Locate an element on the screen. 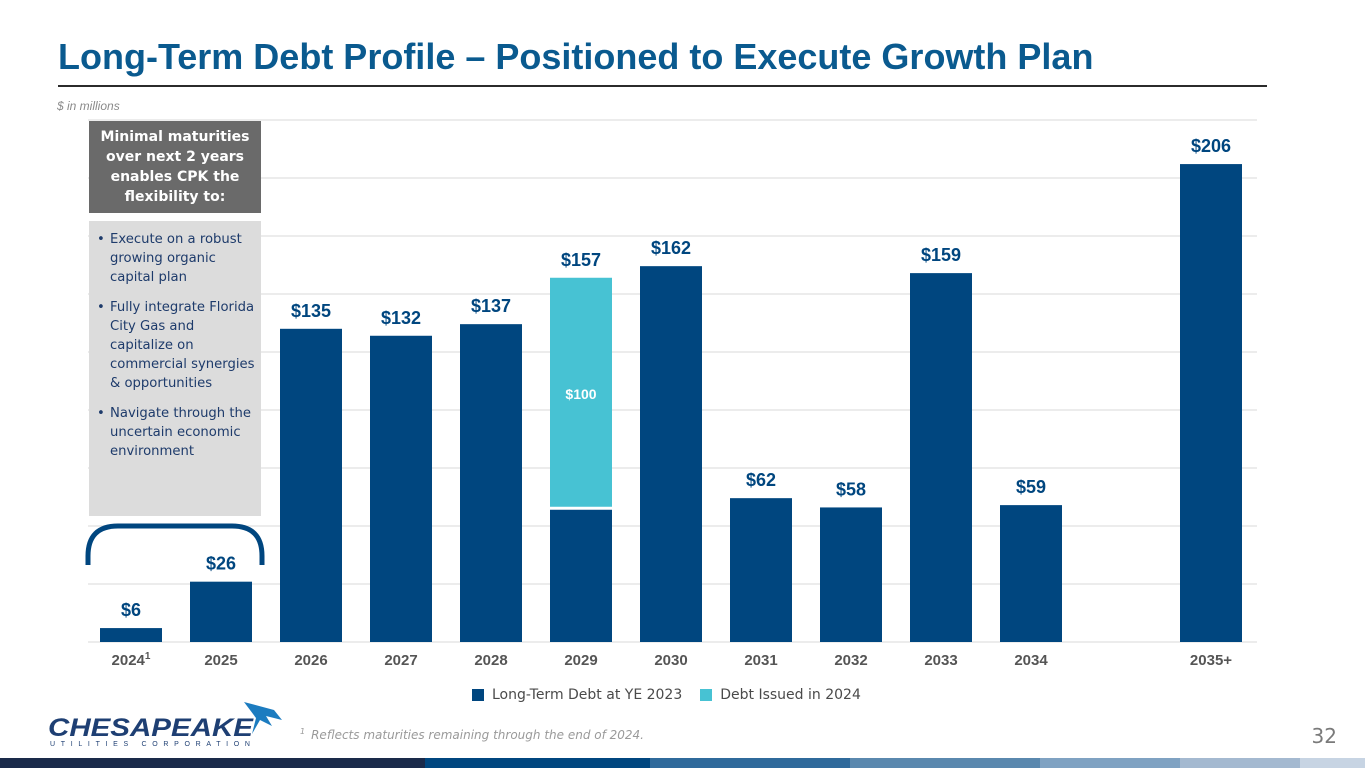  bar-ye2023-2029 is located at coordinates (581, 575).